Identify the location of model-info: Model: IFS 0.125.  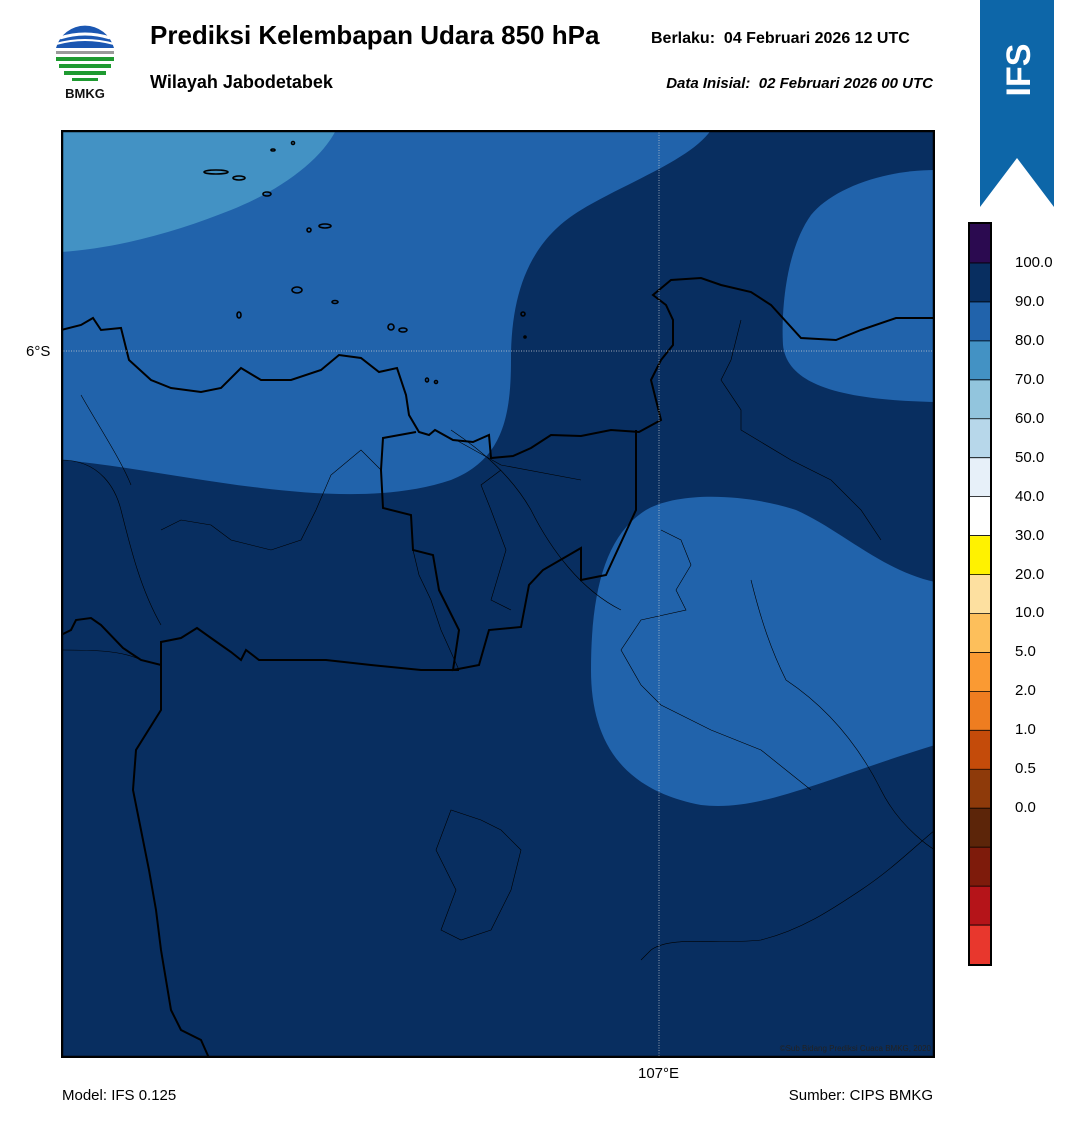
(119, 1095).